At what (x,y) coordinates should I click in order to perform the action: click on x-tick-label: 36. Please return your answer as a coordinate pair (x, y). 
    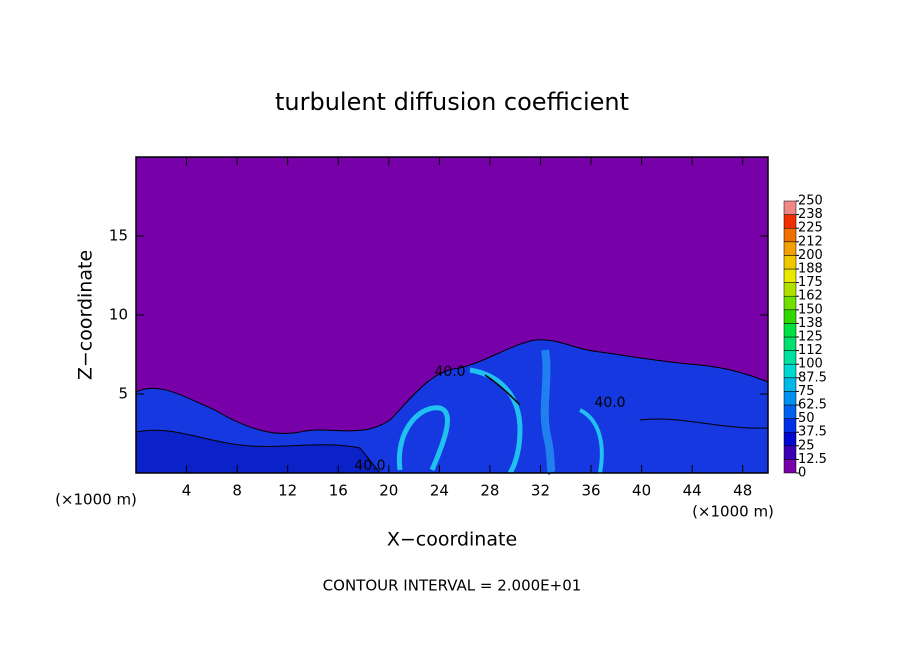
    Looking at the image, I should click on (590, 491).